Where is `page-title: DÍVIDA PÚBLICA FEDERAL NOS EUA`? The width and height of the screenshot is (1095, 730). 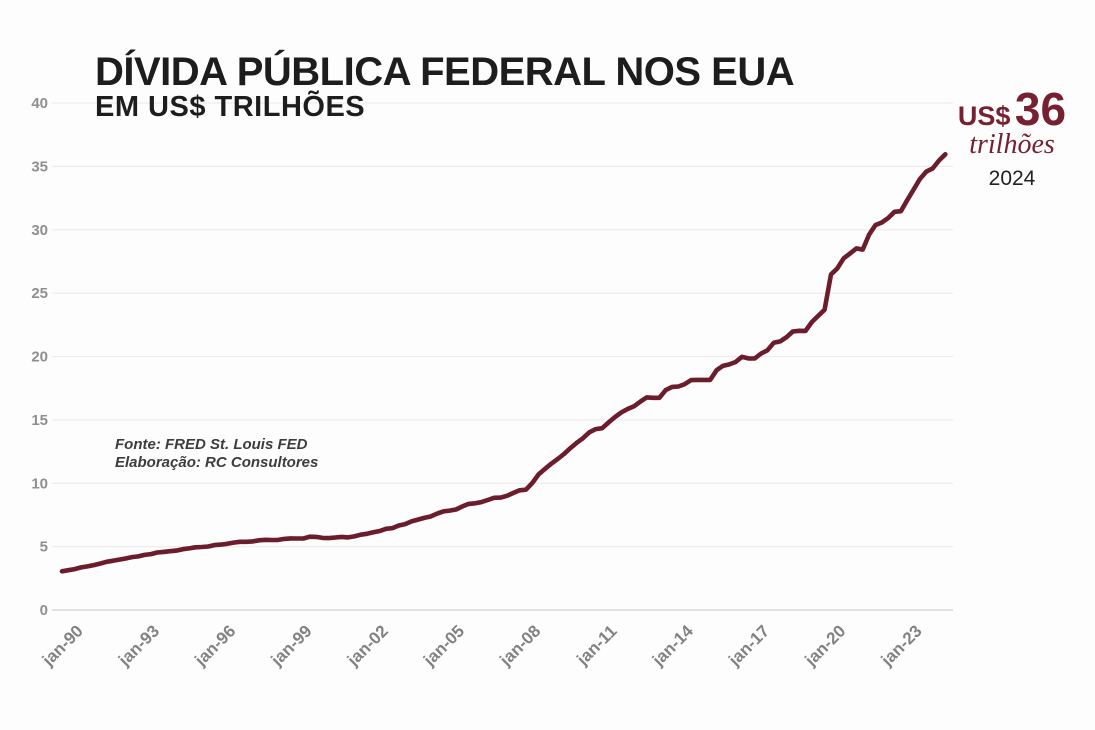 page-title: DÍVIDA PÚBLICA FEDERAL NOS EUA is located at coordinates (445, 72).